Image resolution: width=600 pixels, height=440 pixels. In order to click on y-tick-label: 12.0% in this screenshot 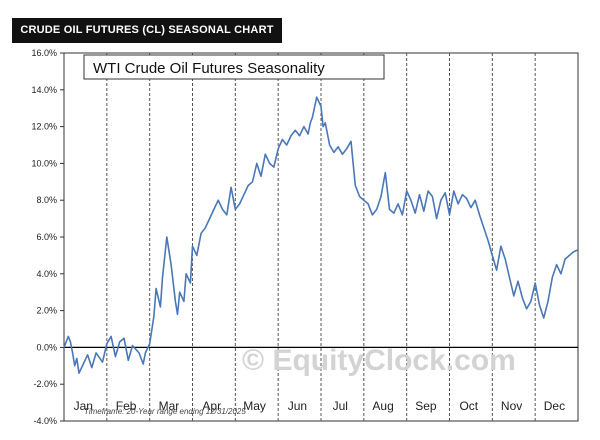, I will do `click(44, 127)`.